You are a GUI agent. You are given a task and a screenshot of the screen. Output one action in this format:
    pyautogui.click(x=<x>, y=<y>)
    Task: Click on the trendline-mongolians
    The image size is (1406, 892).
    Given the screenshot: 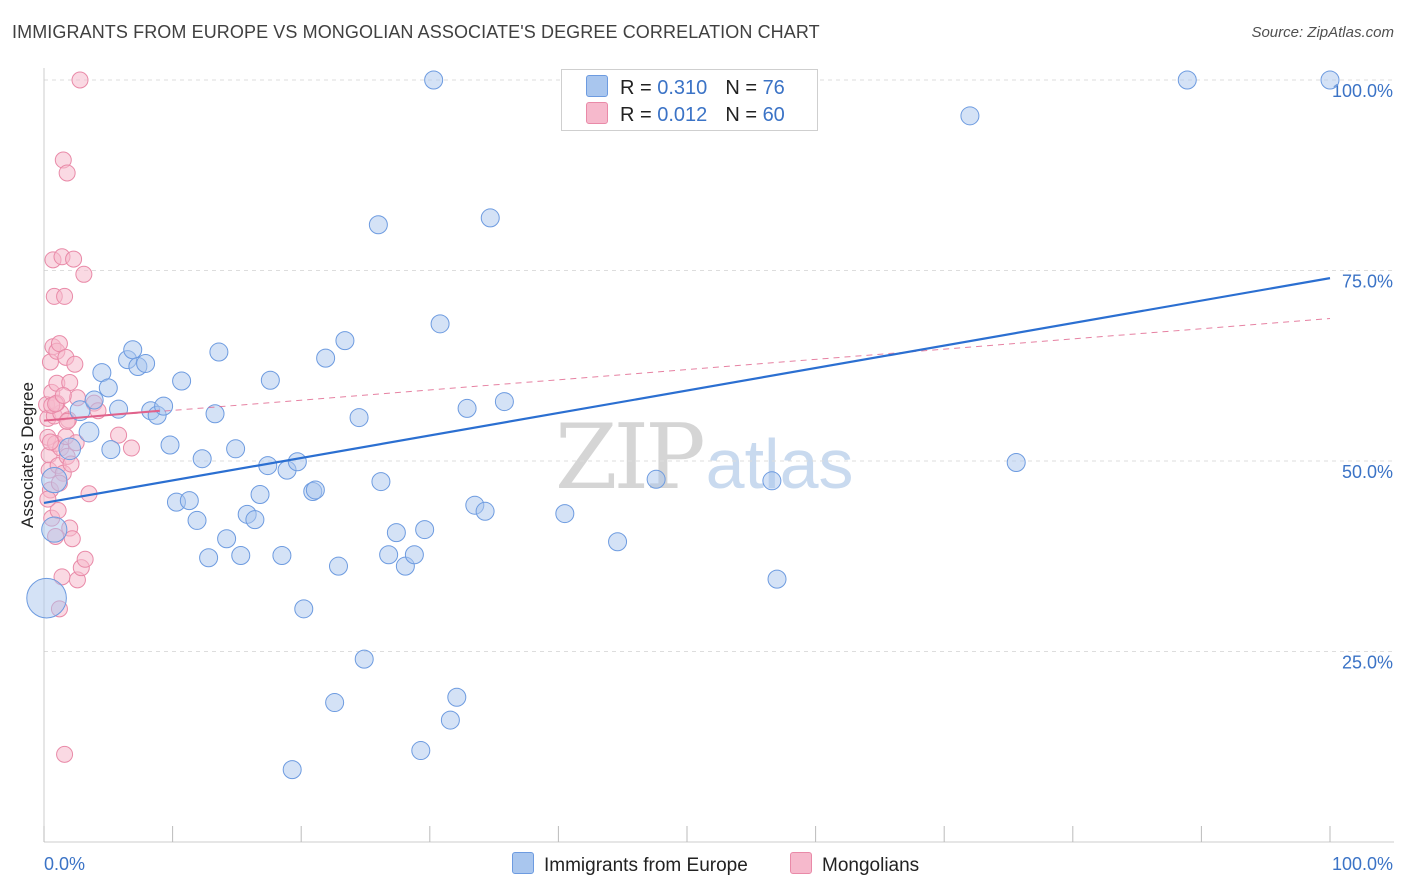 What is the action you would take?
    pyautogui.click(x=101, y=415)
    